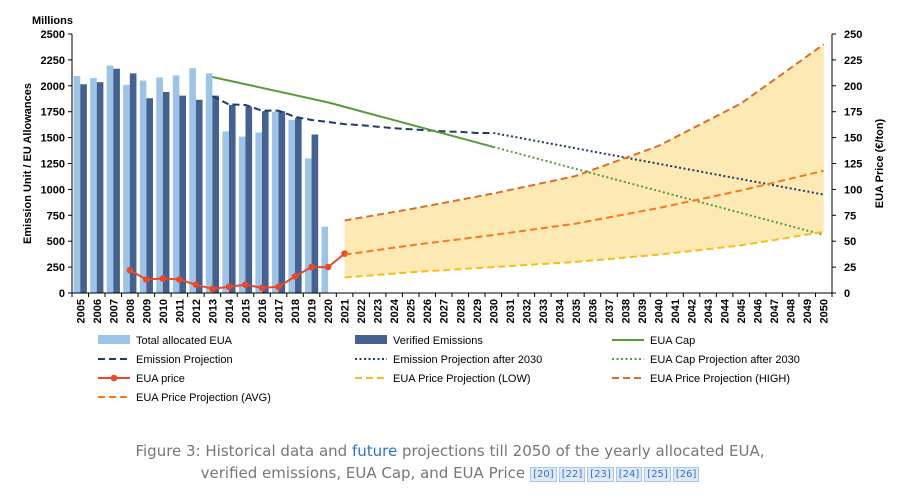 The image size is (900, 500). Describe the element at coordinates (660, 311) in the screenshot. I see `x-tick-label: 2040` at that location.